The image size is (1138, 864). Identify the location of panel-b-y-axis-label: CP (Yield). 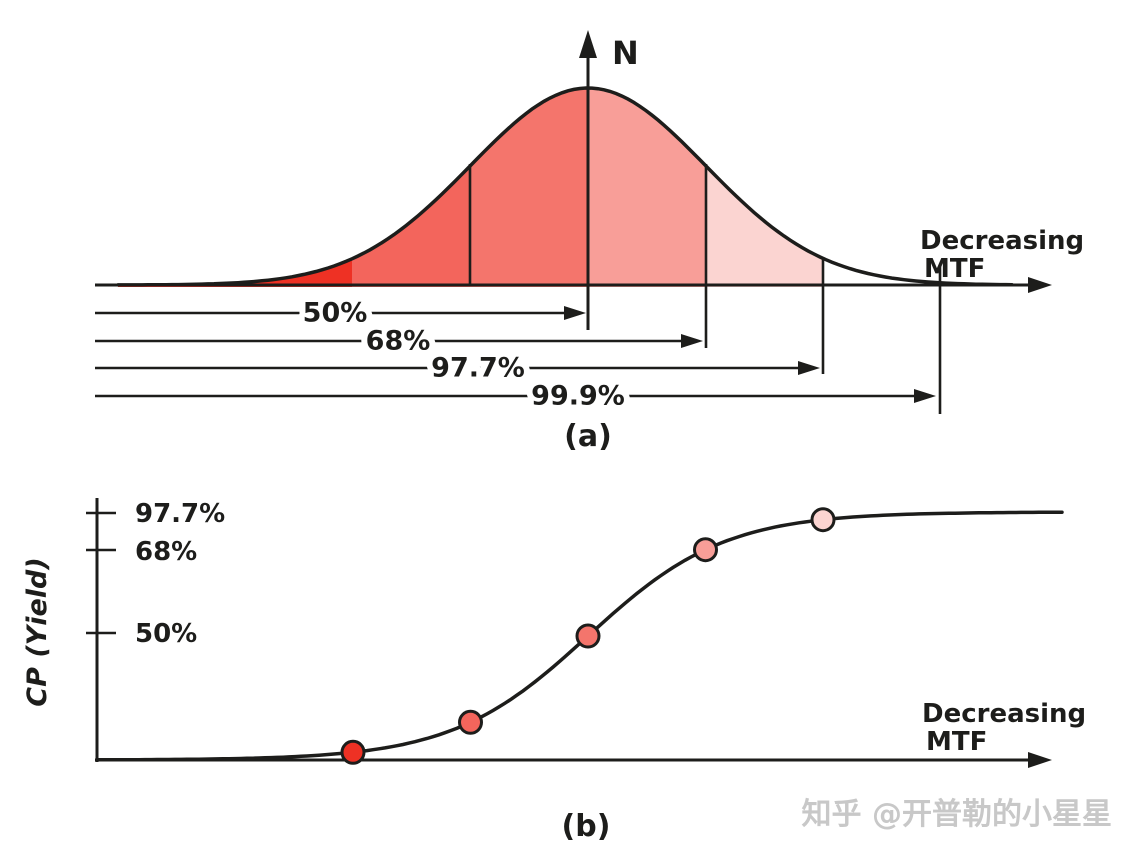
(37, 631).